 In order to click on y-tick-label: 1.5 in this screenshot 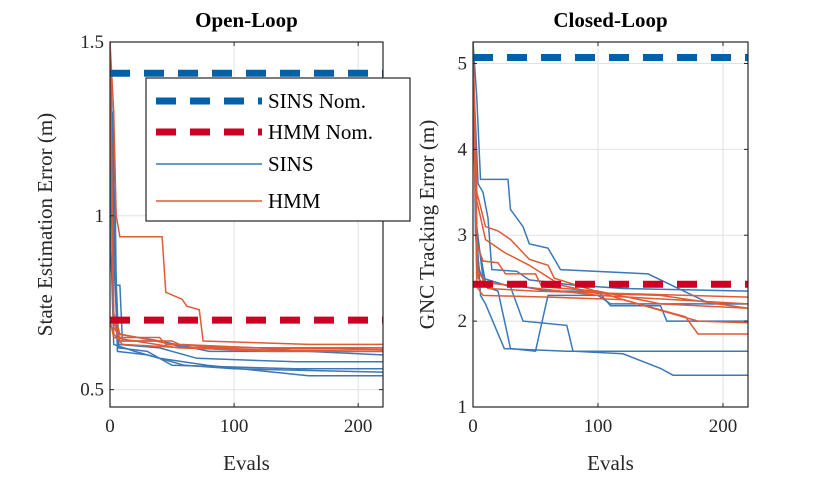, I will do `click(92, 42)`.